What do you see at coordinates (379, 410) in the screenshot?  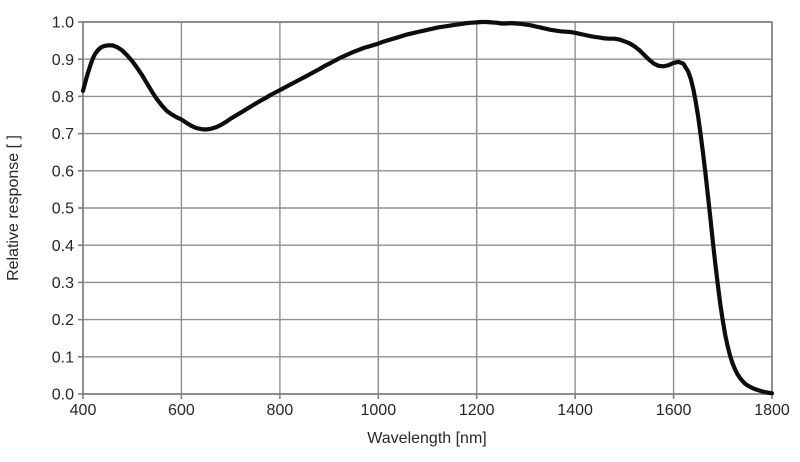 I see `x-tick-label: 1000` at bounding box center [379, 410].